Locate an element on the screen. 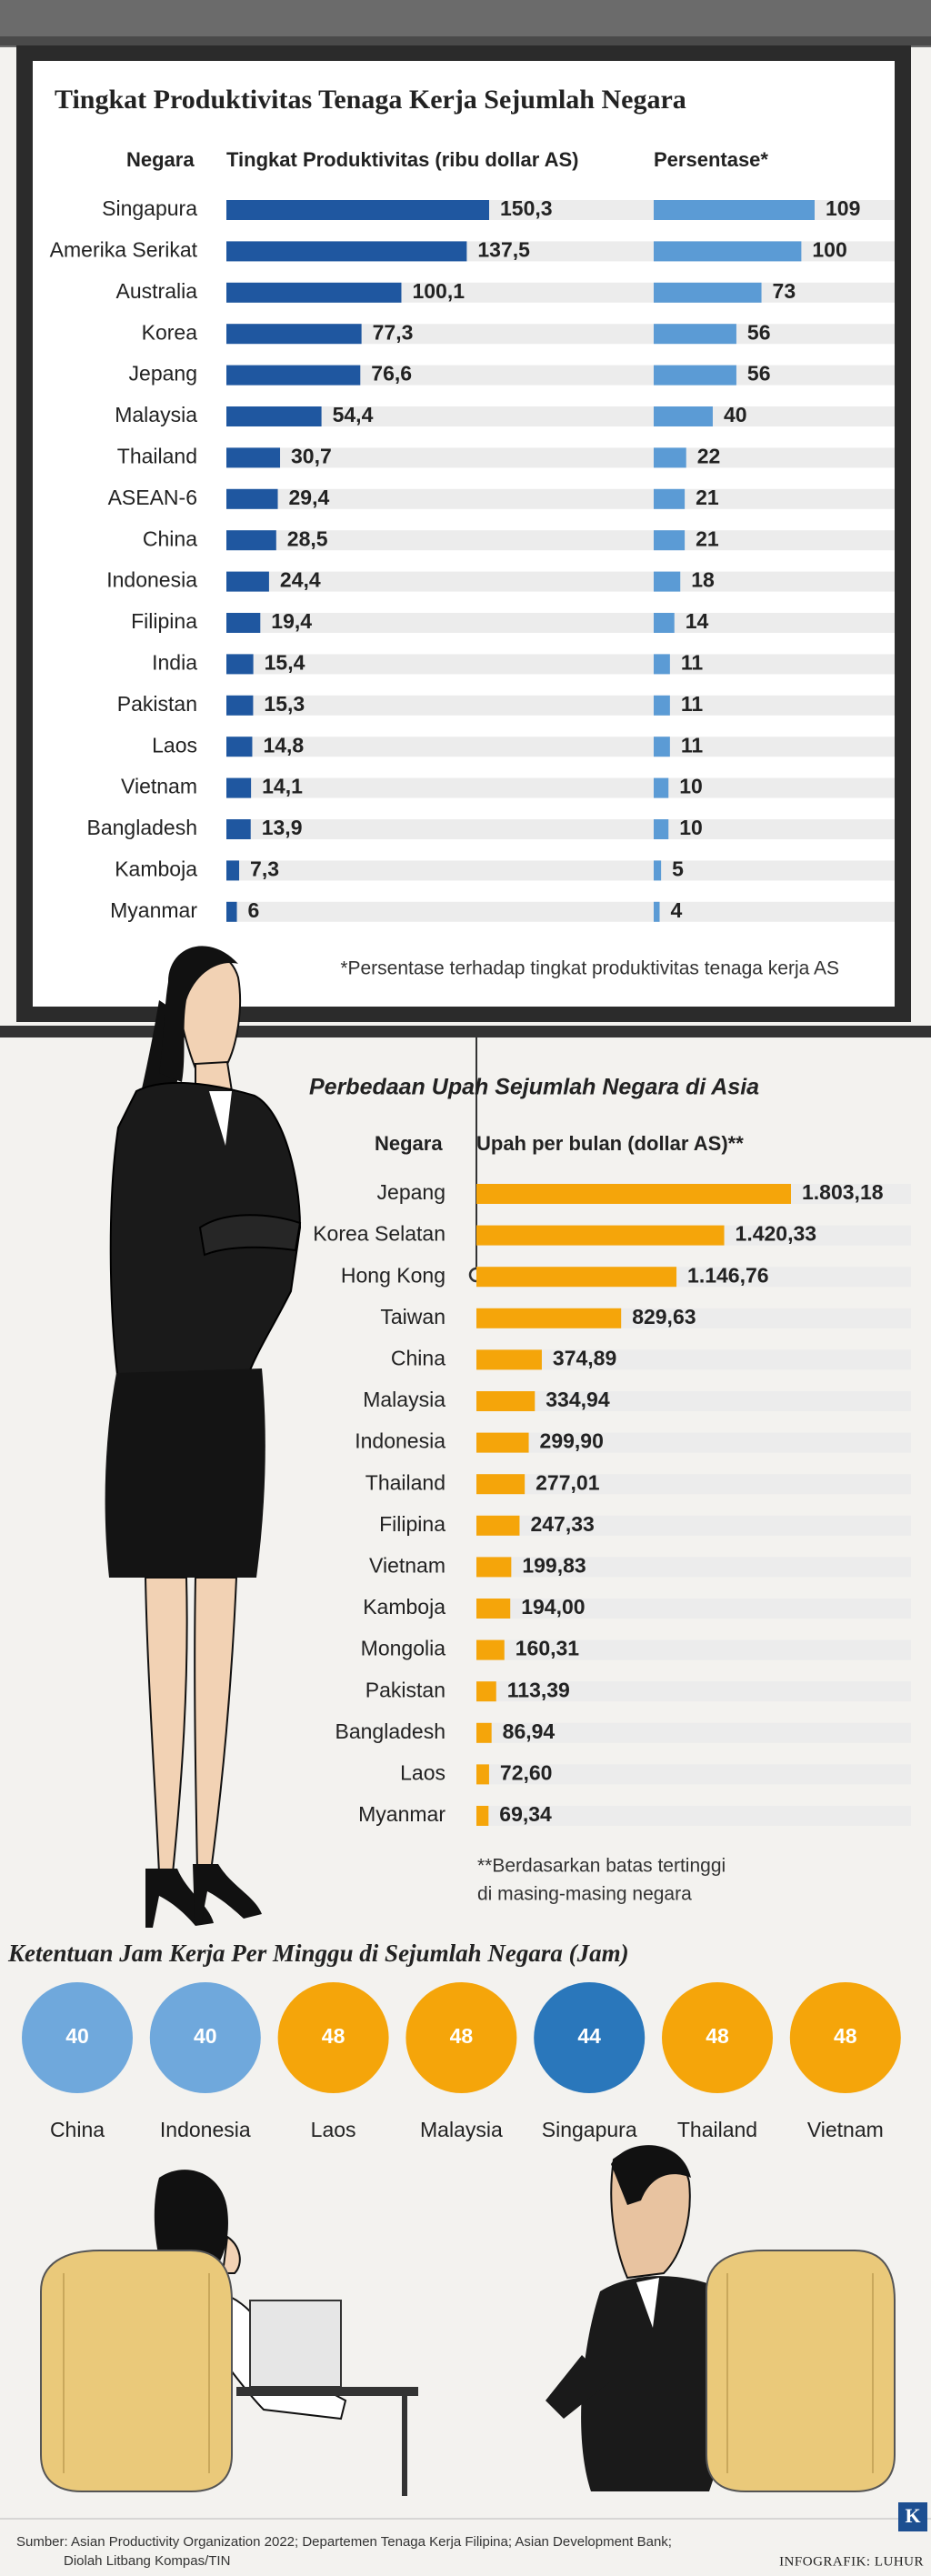  category-label: Myanmar is located at coordinates (401, 1814).